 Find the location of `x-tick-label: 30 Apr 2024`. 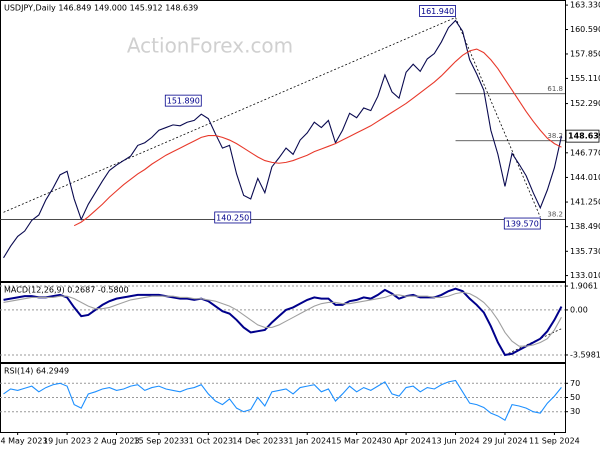

x-tick-label: 30 Apr 2024 is located at coordinates (405, 441).